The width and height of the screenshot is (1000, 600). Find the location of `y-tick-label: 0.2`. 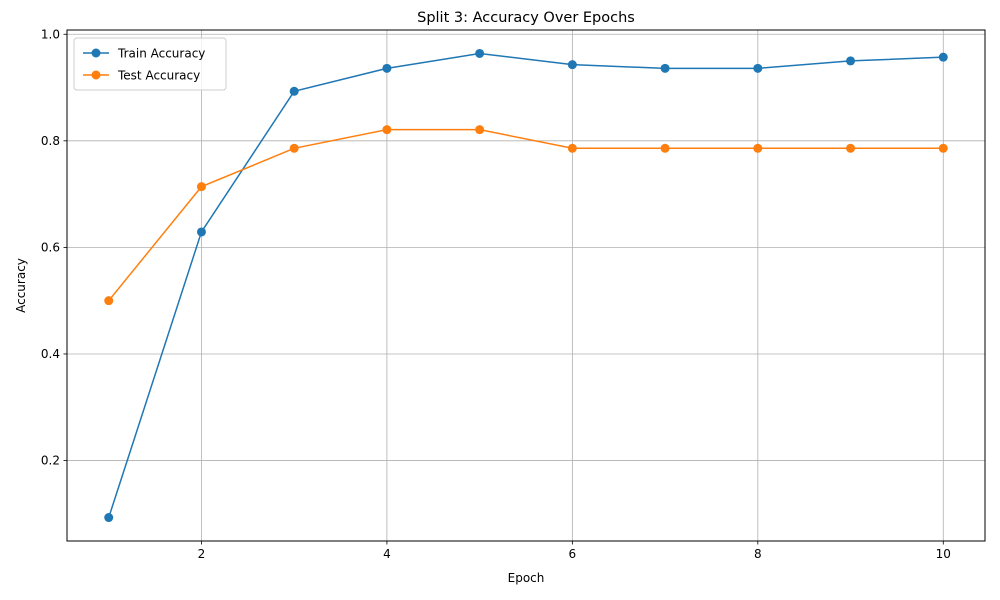

y-tick-label: 0.2 is located at coordinates (50, 461).